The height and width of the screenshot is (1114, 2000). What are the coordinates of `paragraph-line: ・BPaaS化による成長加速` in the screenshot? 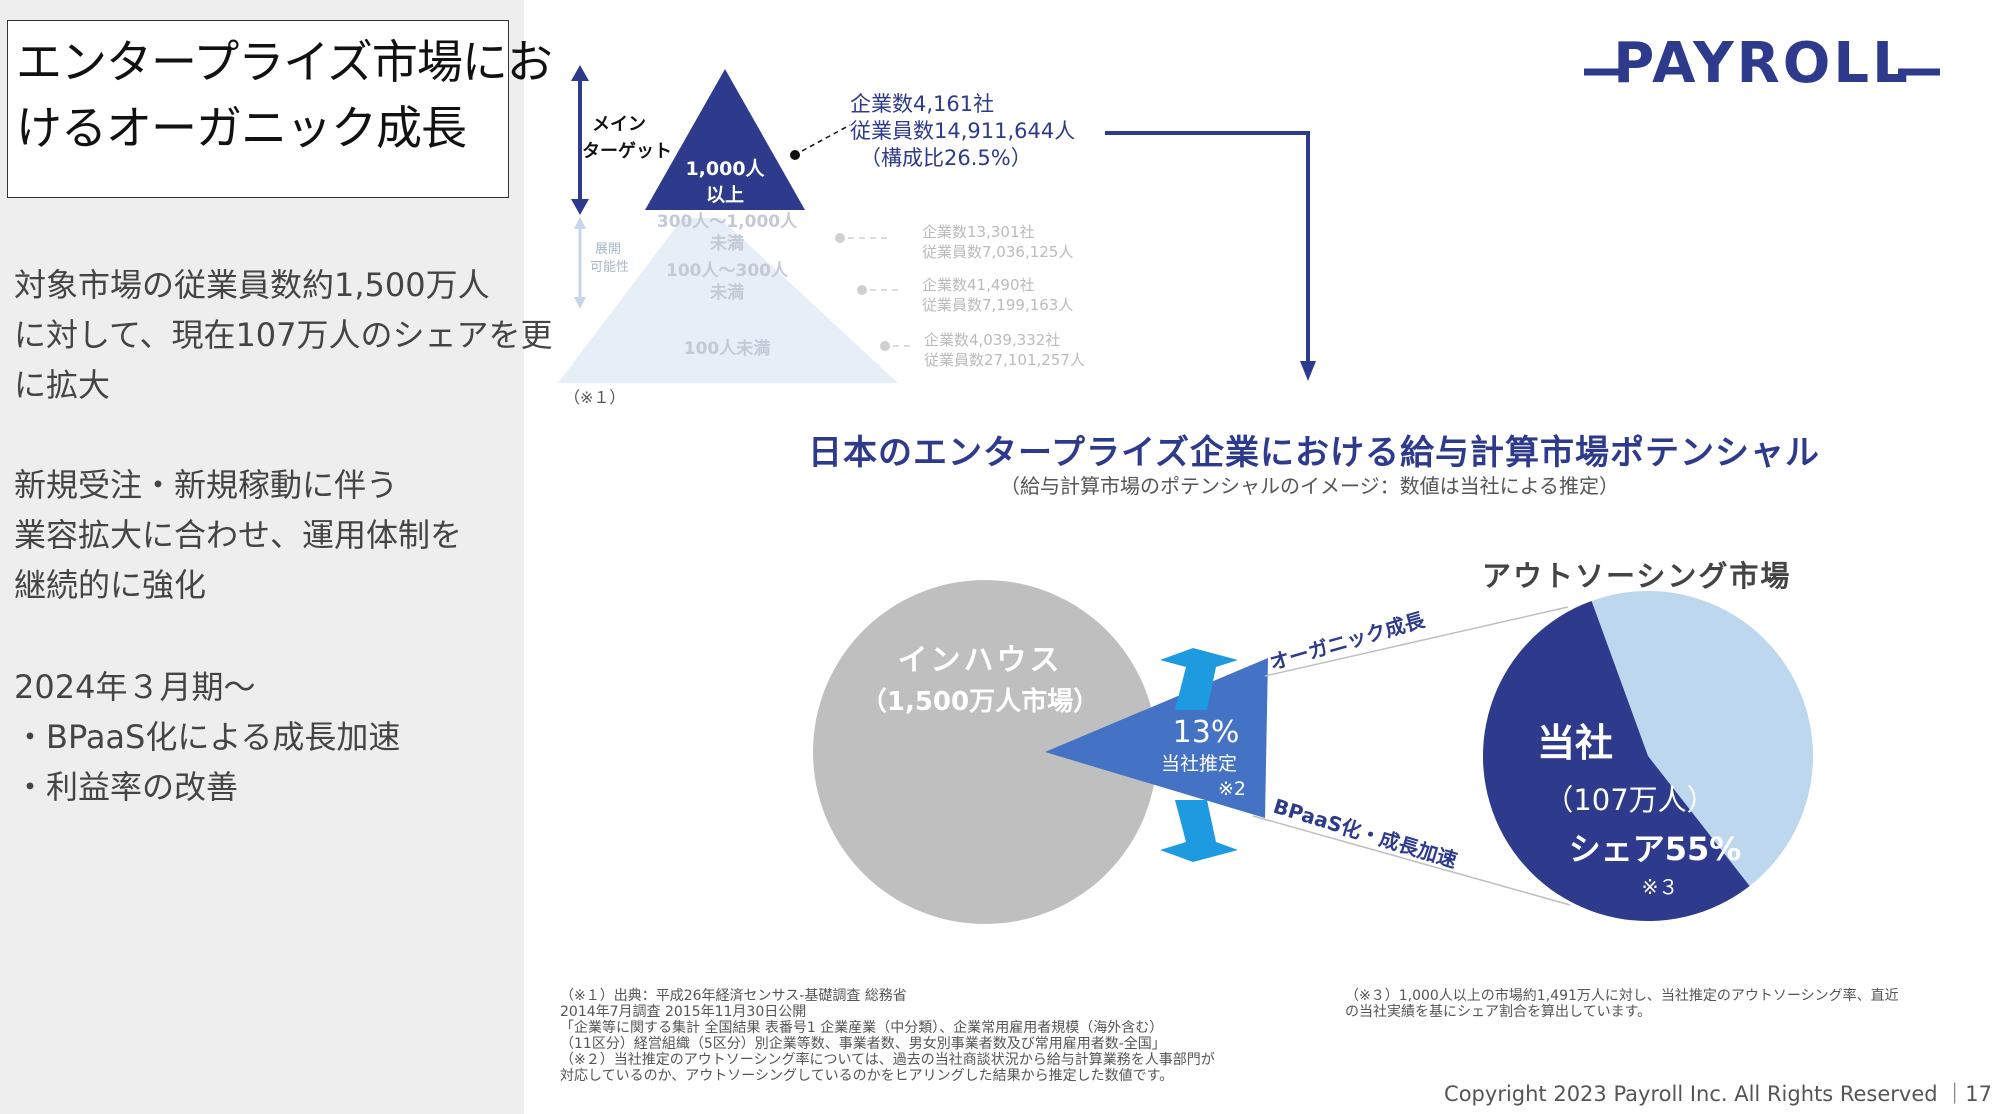 It's located at (207, 737).